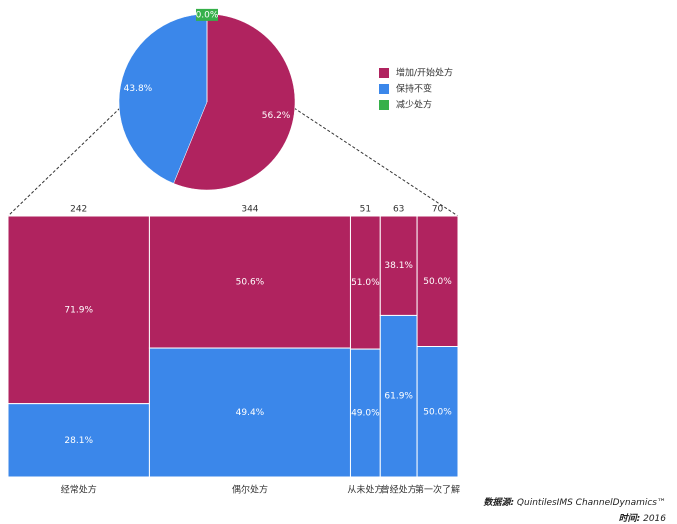  What do you see at coordinates (365, 414) in the screenshot?
I see `segment-label: 49.0%` at bounding box center [365, 414].